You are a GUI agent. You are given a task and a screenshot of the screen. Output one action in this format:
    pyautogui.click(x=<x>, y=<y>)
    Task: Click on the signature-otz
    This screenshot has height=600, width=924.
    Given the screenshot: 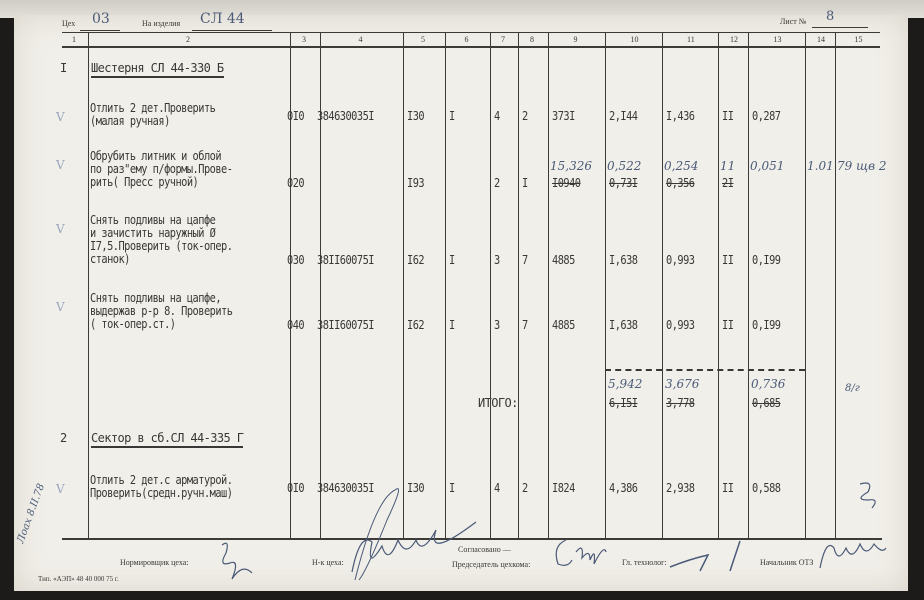 What is the action you would take?
    pyautogui.click(x=853, y=555)
    